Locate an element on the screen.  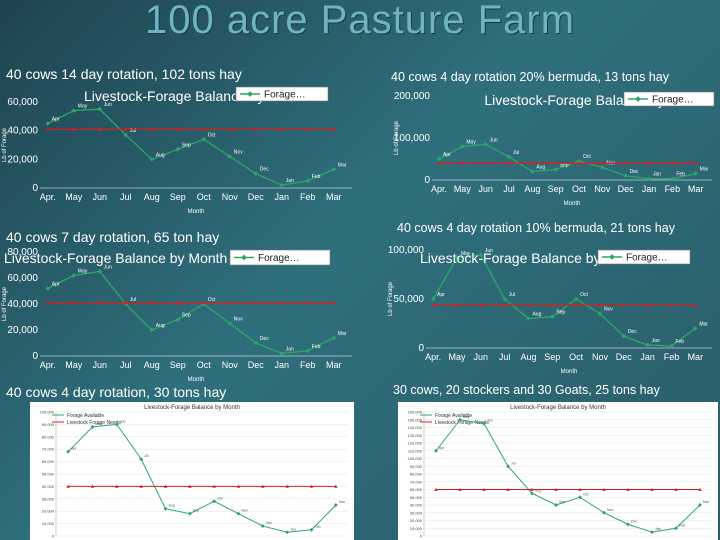
x-tick-label: Nov is located at coordinates (602, 189).